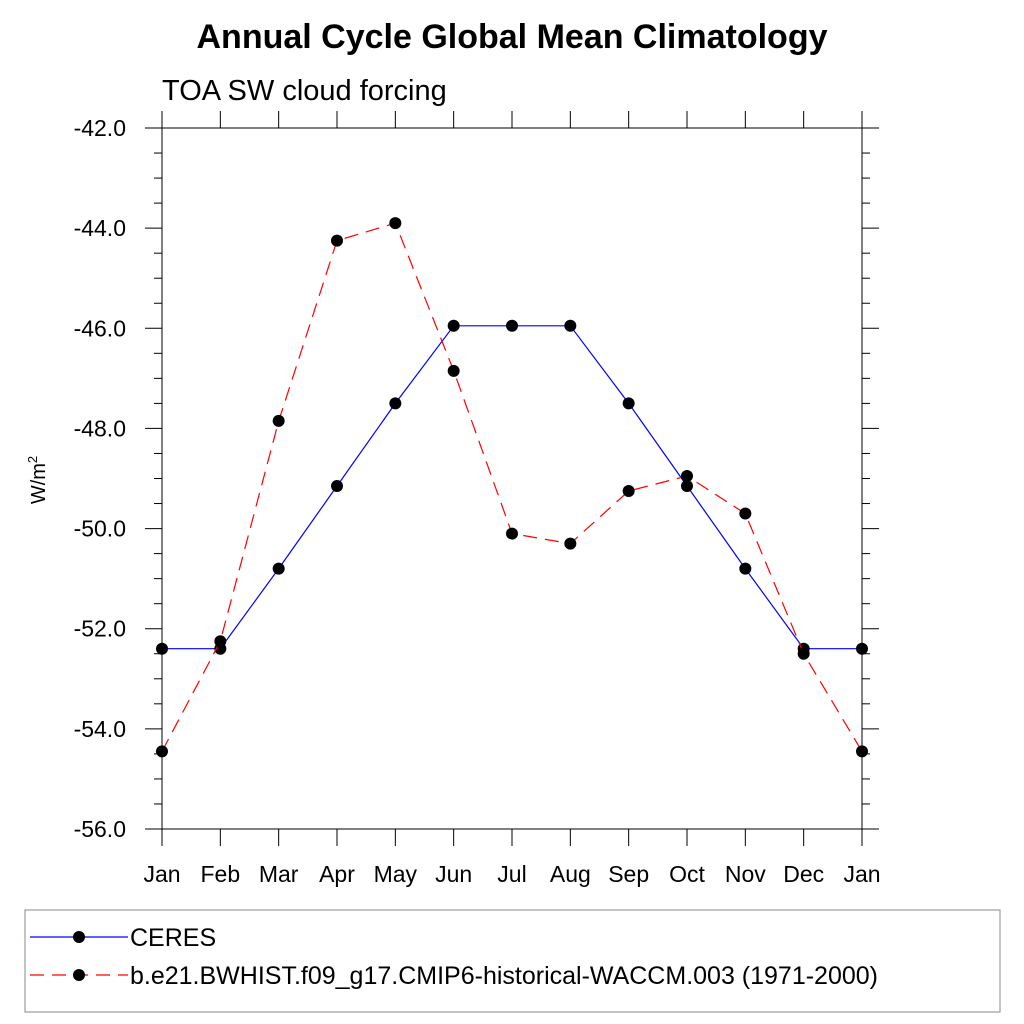 The width and height of the screenshot is (1024, 1024). Describe the element at coordinates (32, 459) in the screenshot. I see `y-axis-label-superscript: 2` at that location.